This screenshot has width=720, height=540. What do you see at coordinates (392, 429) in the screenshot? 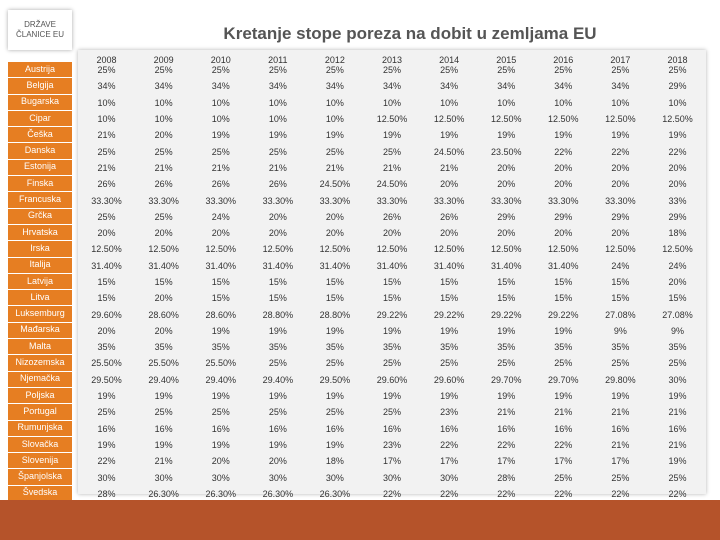
I see `table-row: 16% 16% 16% 16% 16% 16% 16% 16% 16% 16% 16%` at bounding box center [392, 429].